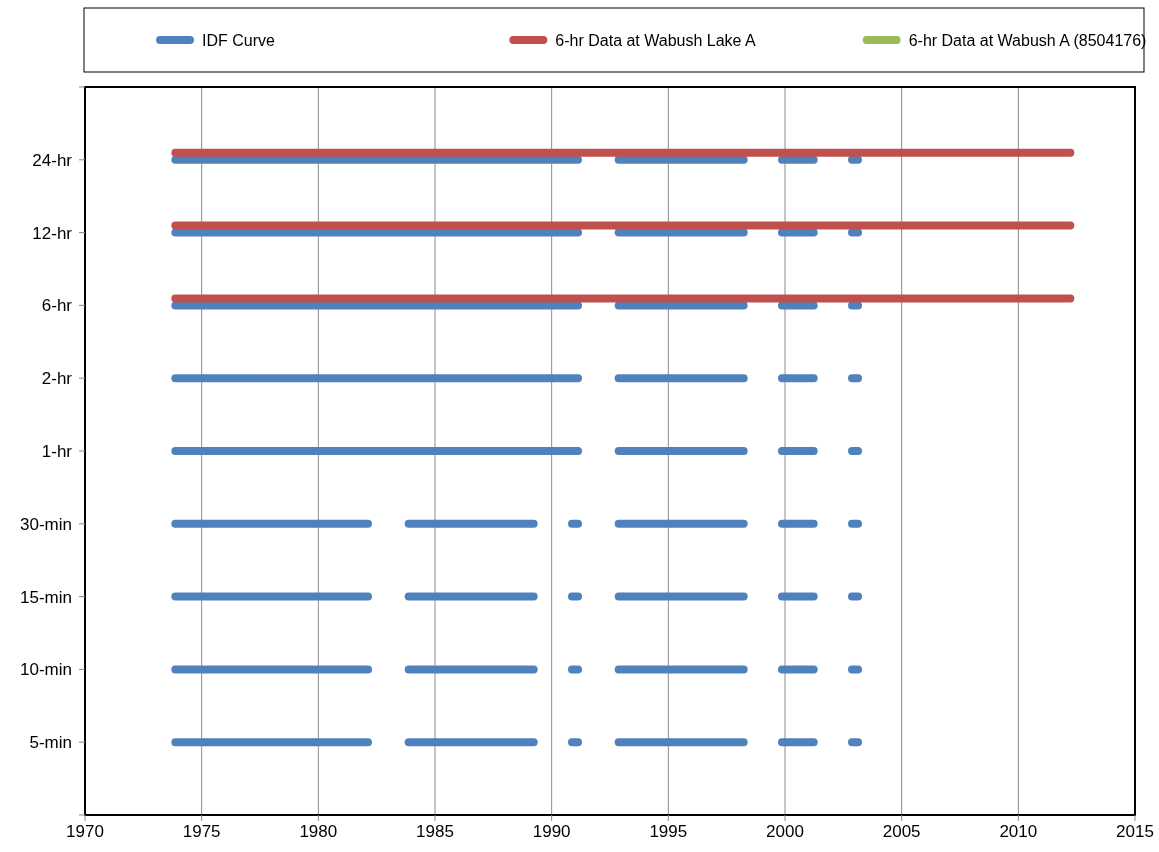 This screenshot has width=1159, height=852. Describe the element at coordinates (656, 40) in the screenshot. I see `legend-label: 6-hr Data at Wabush Lake A` at that location.